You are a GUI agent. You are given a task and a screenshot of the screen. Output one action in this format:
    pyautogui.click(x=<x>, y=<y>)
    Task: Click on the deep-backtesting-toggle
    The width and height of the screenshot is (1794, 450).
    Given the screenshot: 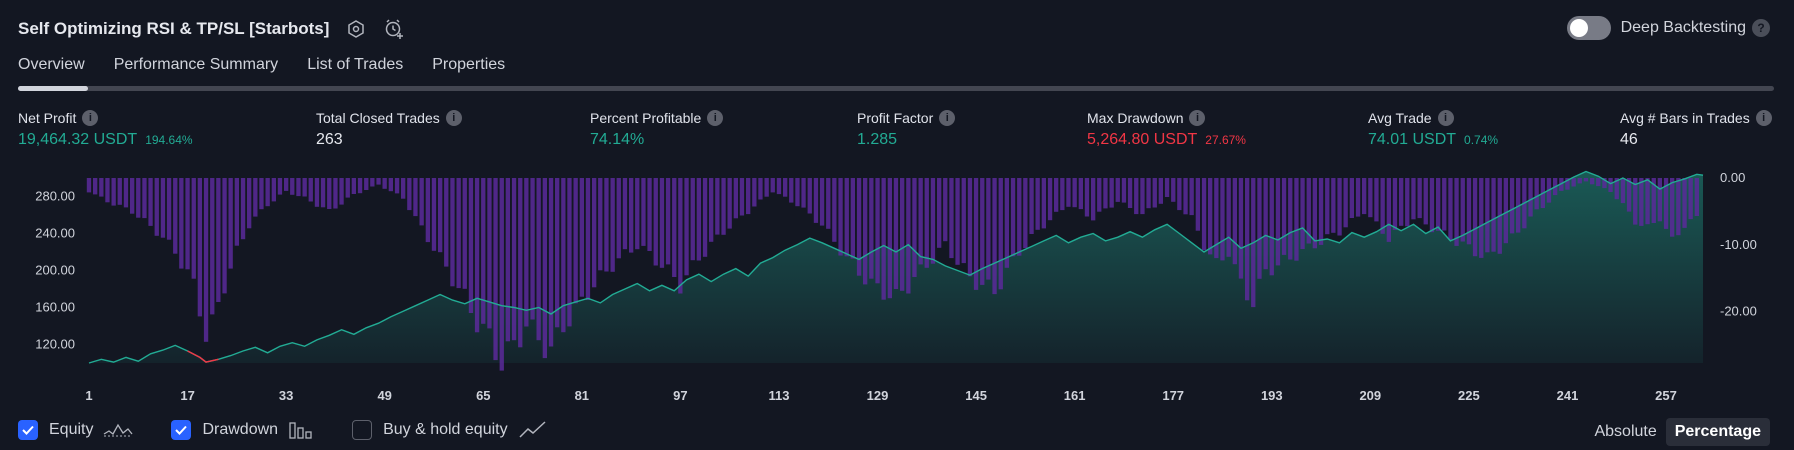 What is the action you would take?
    pyautogui.click(x=1588, y=28)
    